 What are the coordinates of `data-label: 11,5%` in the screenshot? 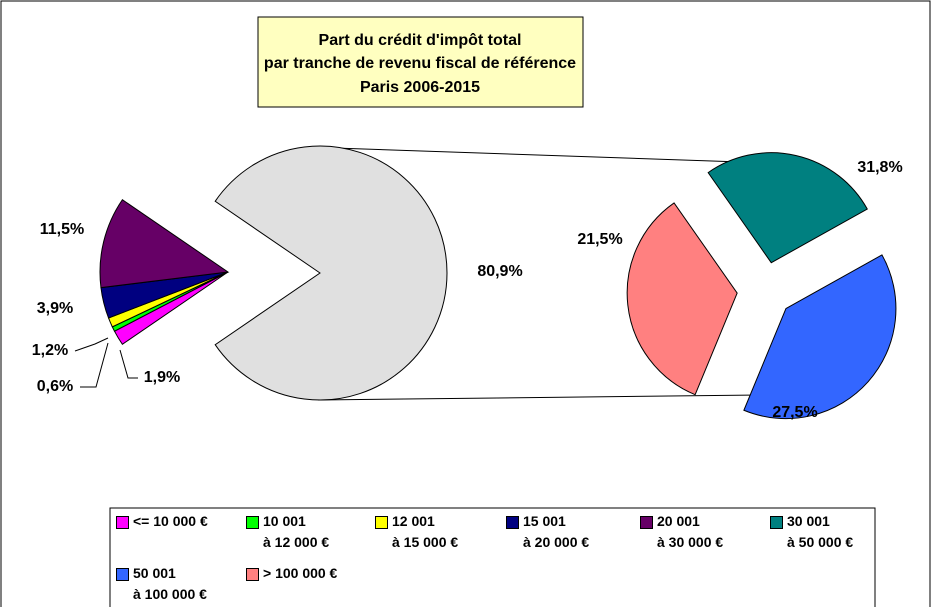 It's located at (62, 229).